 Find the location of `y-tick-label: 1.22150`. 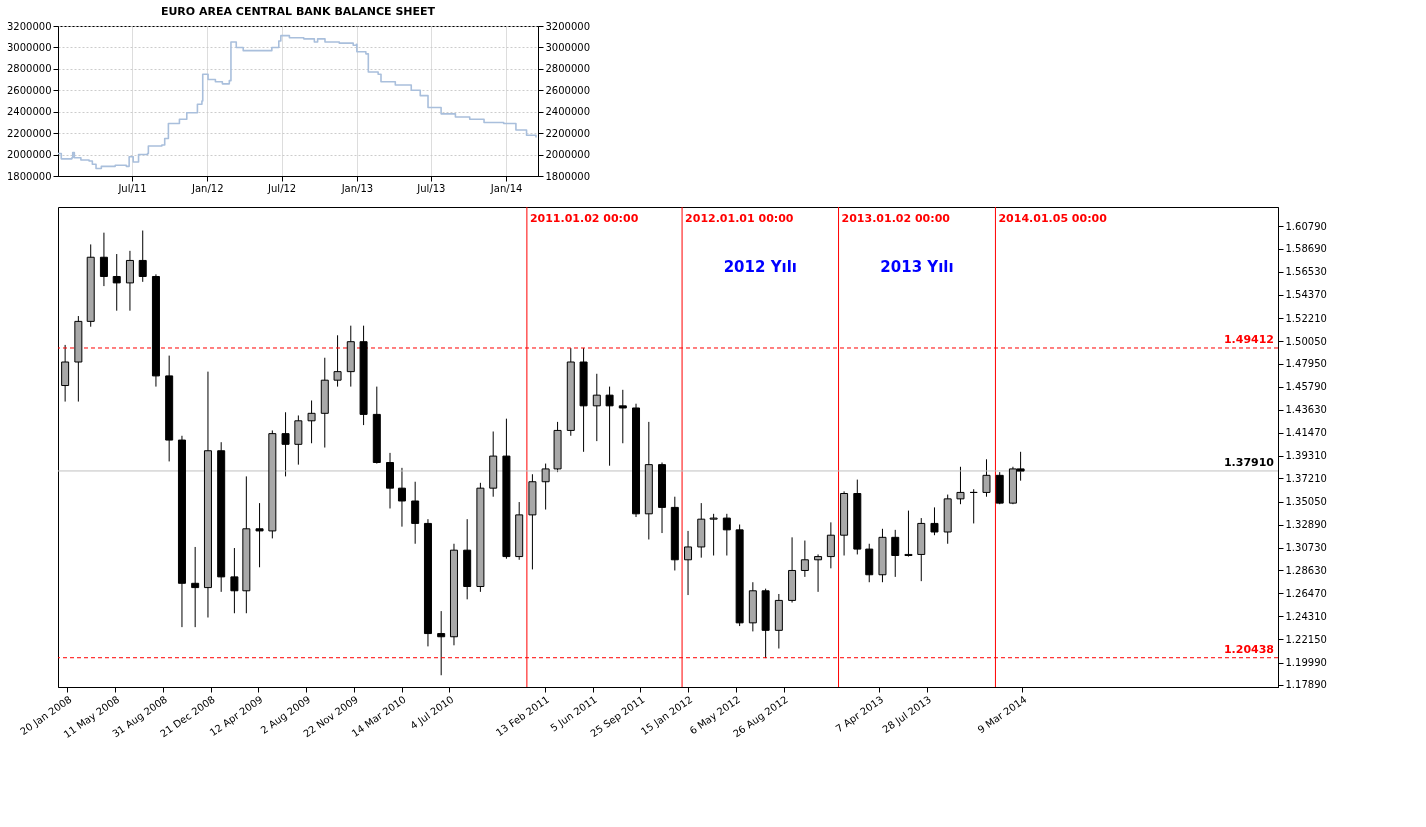

y-tick-label: 1.22150 is located at coordinates (1306, 639).